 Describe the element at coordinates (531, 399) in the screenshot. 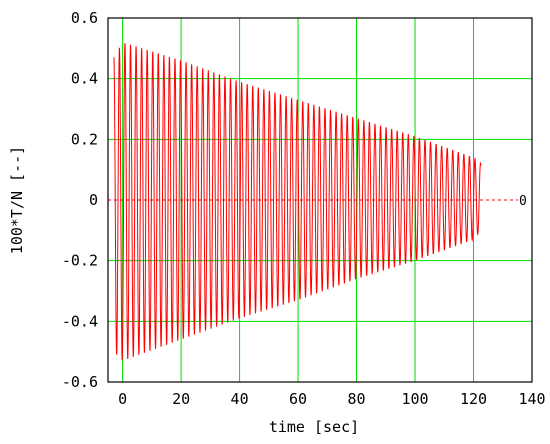

I see `x-tick-label: 140` at that location.